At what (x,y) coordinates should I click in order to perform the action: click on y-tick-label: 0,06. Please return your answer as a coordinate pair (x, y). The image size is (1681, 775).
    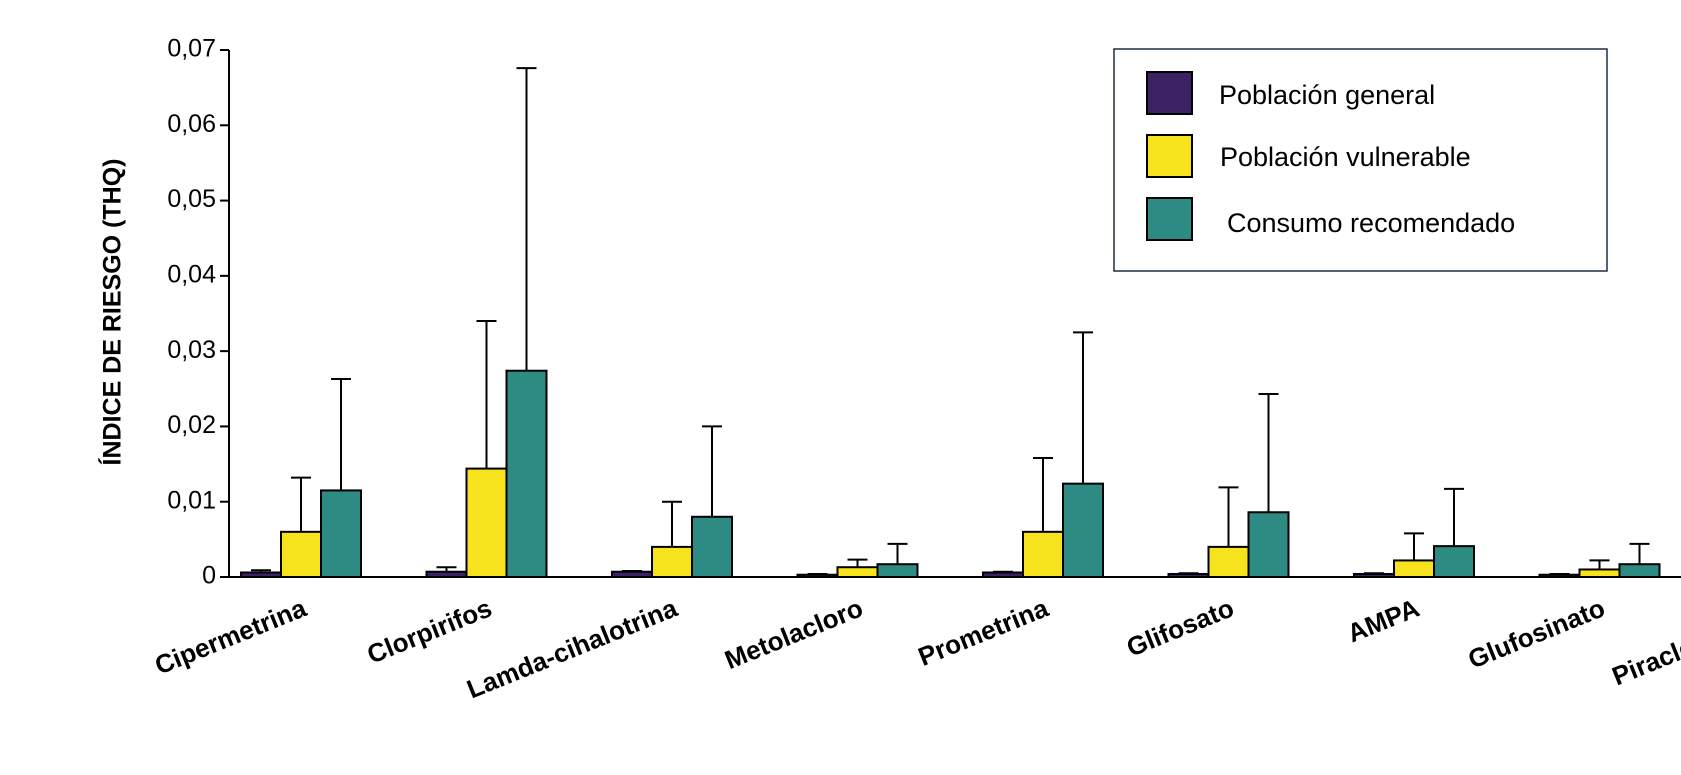
    Looking at the image, I should click on (191, 124).